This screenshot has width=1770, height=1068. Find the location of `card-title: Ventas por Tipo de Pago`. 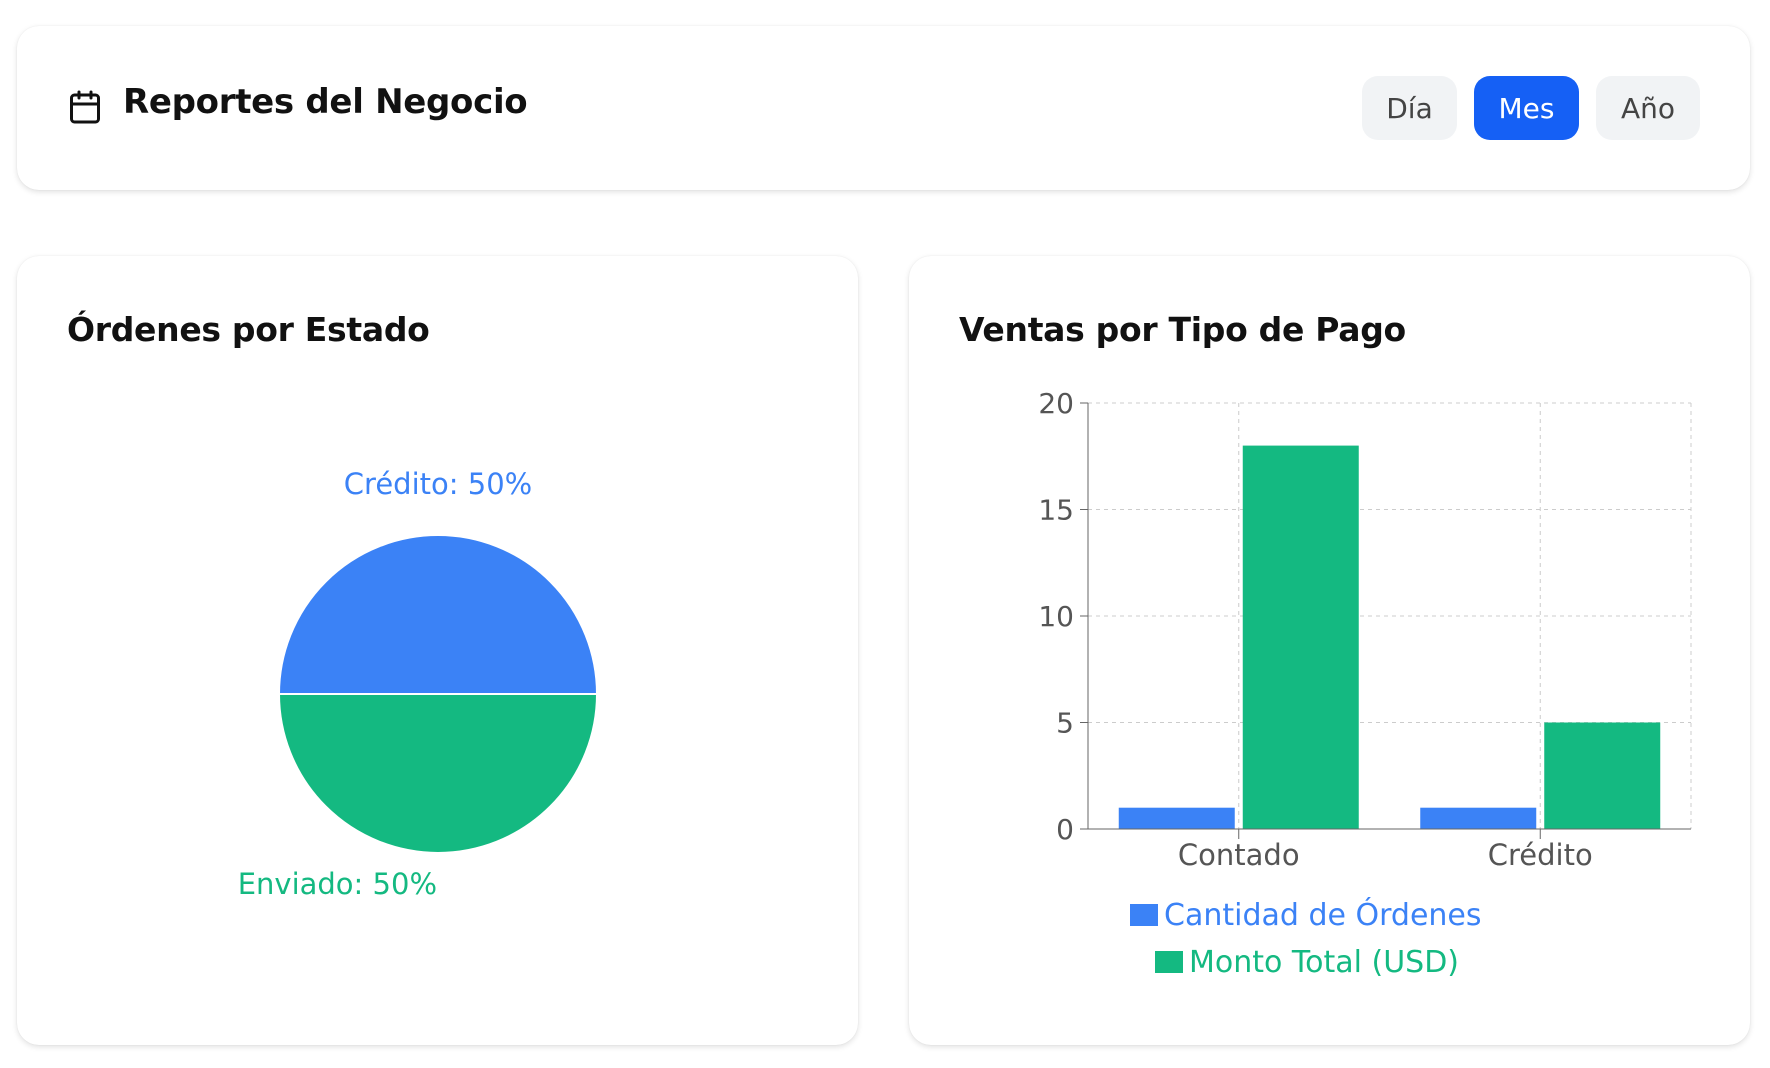

card-title: Ventas por Tipo de Pago is located at coordinates (1182, 329).